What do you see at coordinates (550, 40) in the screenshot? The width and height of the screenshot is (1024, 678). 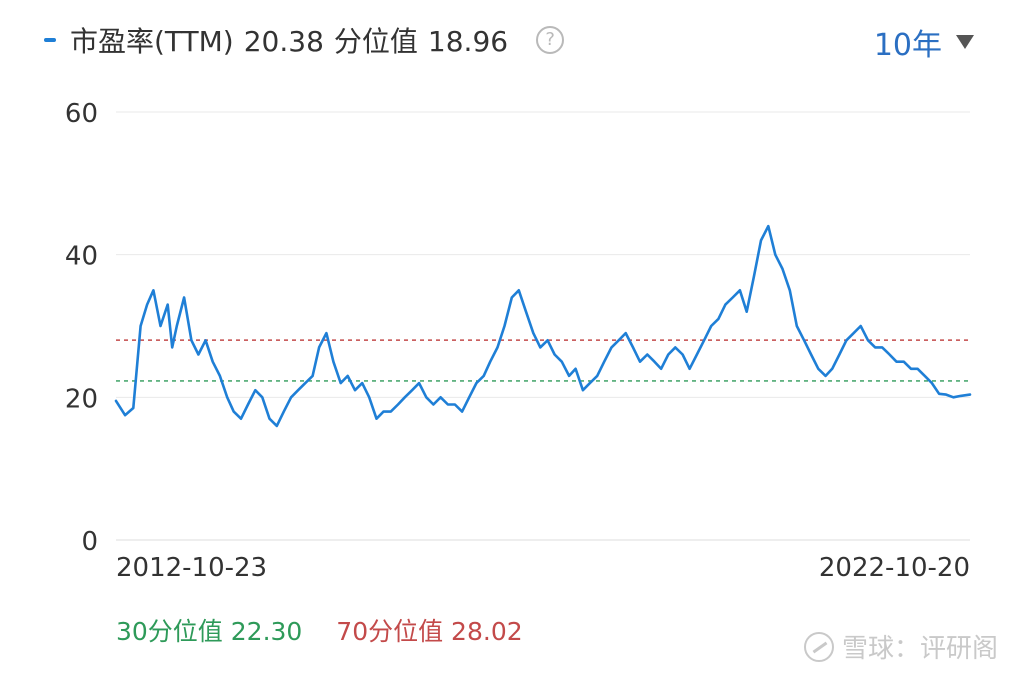 I see `question-circle-icon: ?` at bounding box center [550, 40].